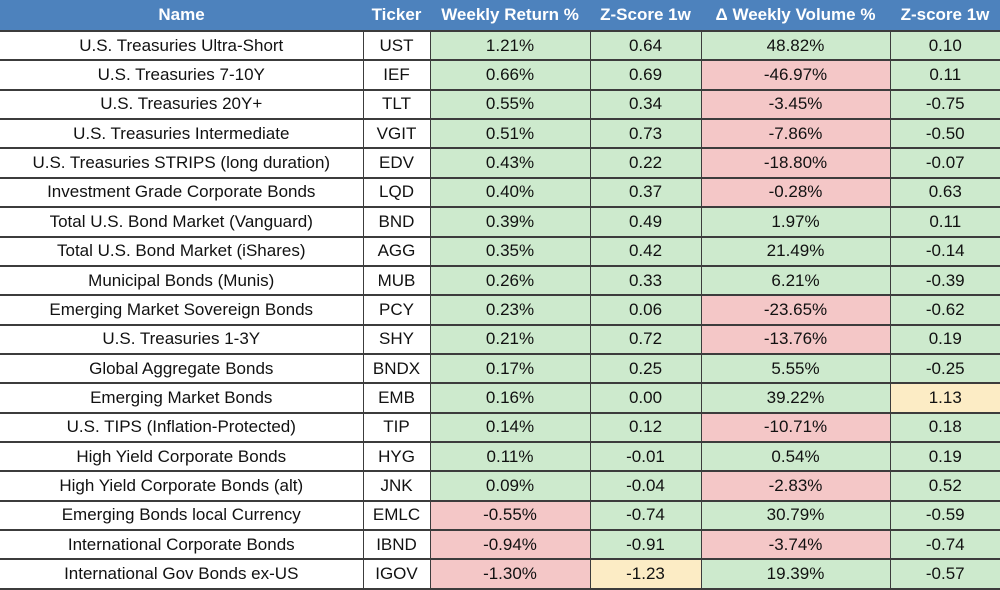 The width and height of the screenshot is (1000, 590). Describe the element at coordinates (795, 544) in the screenshot. I see `weekly-volume-cell: -3.74%` at that location.